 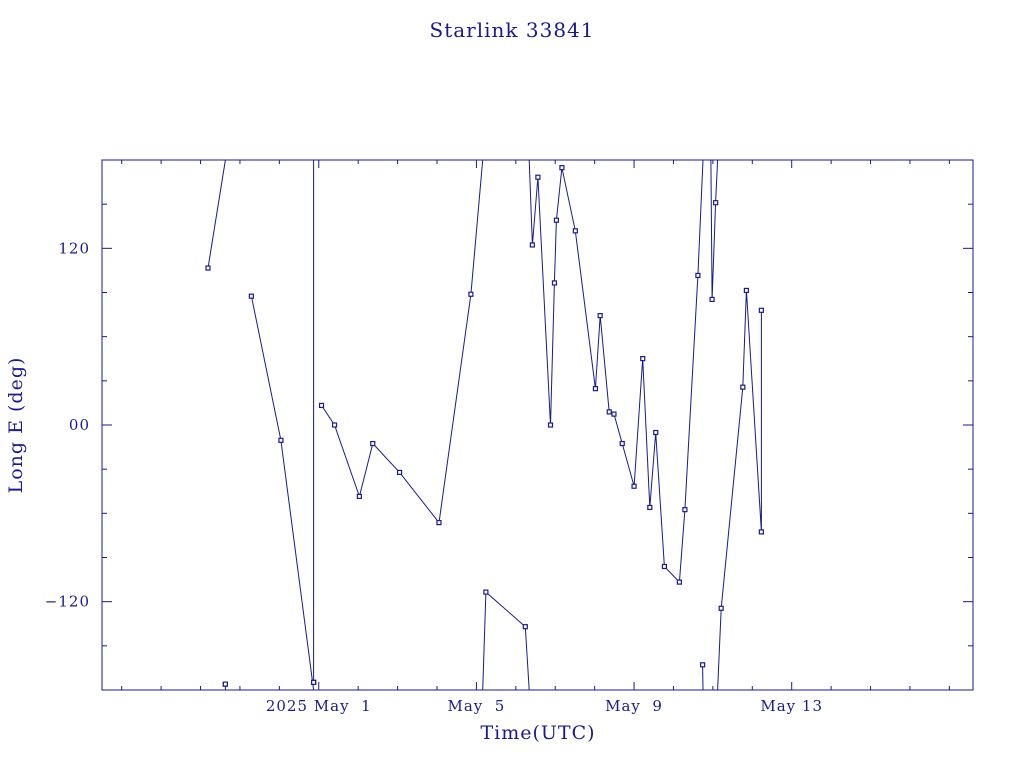 I want to click on x-tick-label: May 9, so click(x=634, y=706).